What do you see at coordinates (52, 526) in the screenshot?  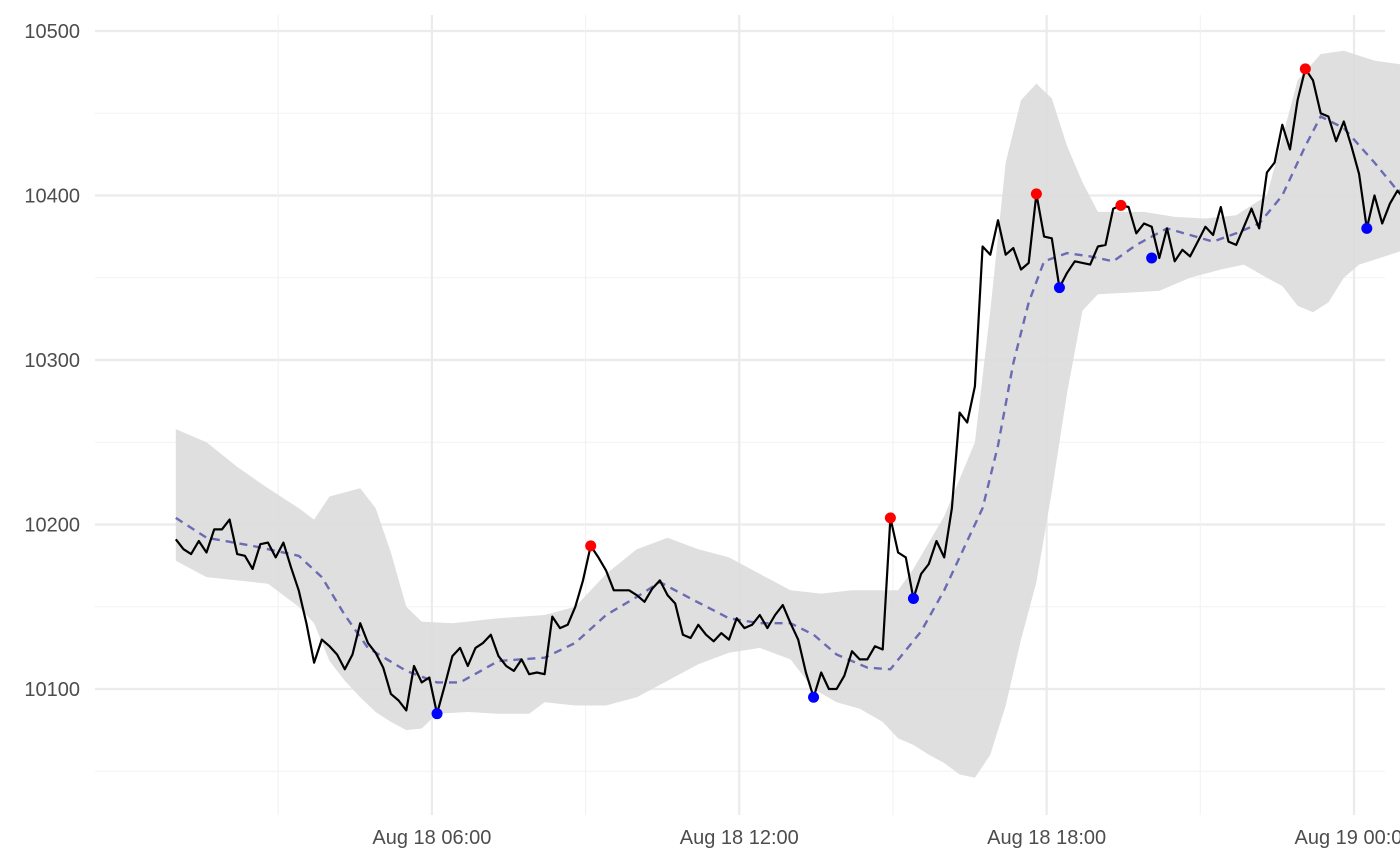 I see `y-tick-label: 10200` at bounding box center [52, 526].